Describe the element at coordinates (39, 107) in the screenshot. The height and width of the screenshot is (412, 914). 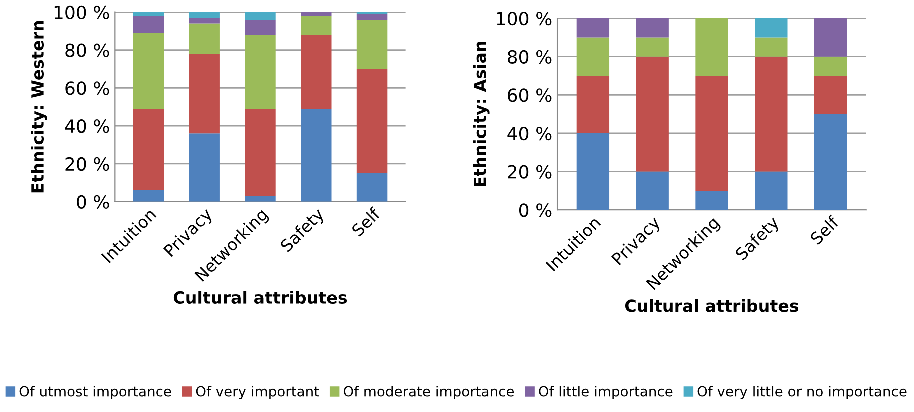
I see `y-axis-title: Ethnicity: Western` at that location.